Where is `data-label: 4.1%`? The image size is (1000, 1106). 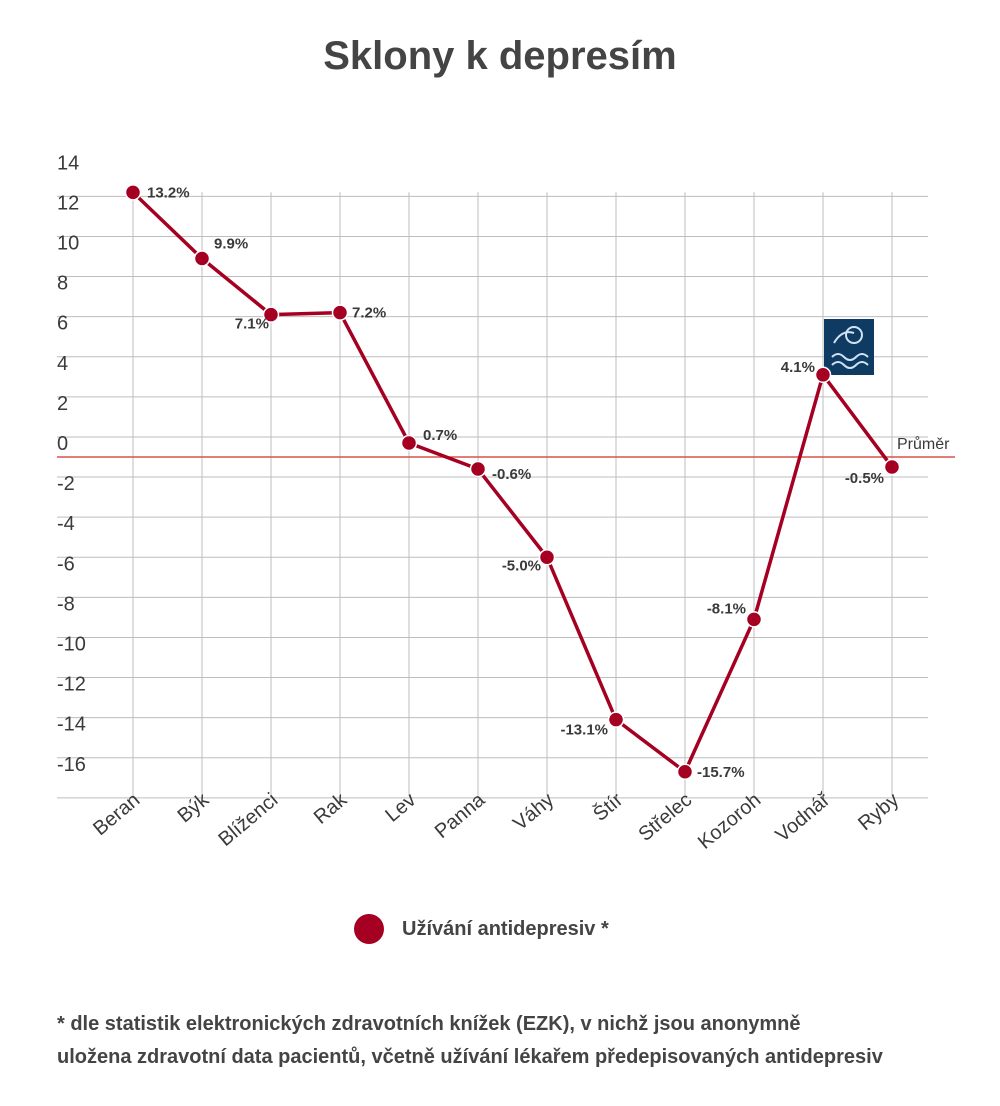
data-label: 4.1% is located at coordinates (798, 367).